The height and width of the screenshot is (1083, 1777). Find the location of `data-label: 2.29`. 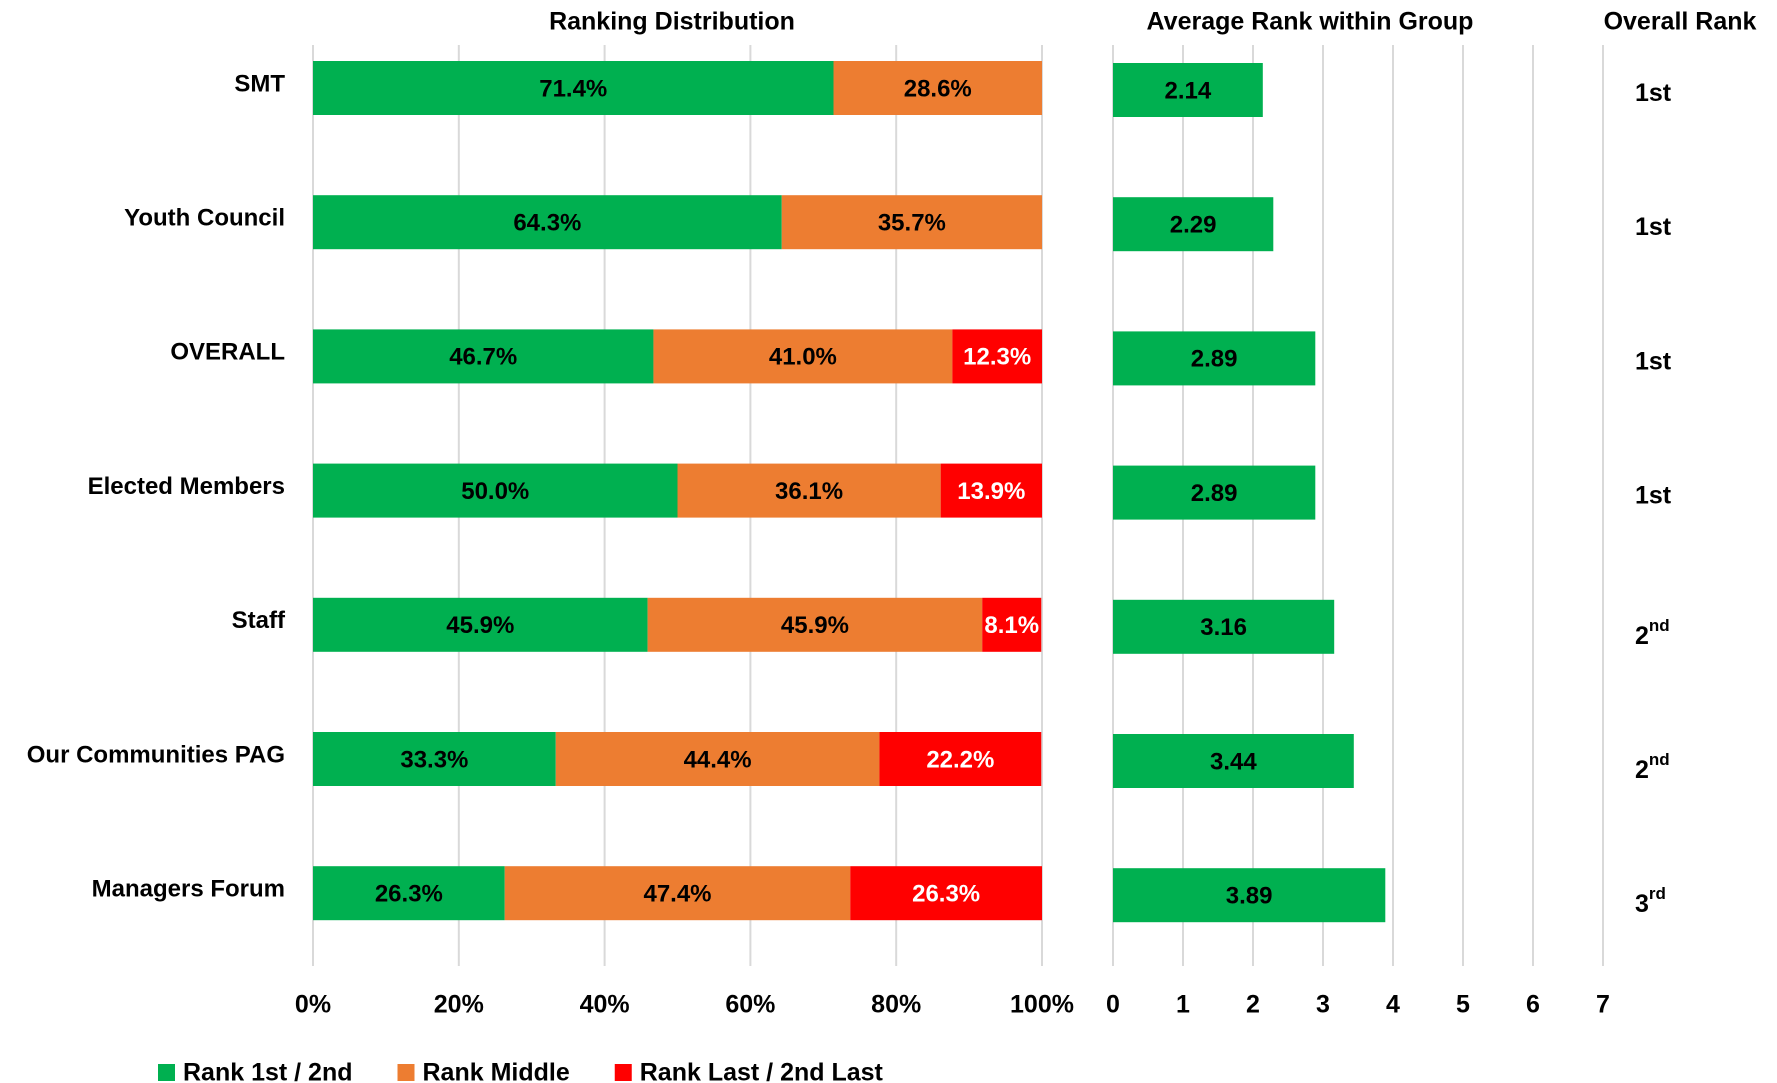

data-label: 2.29 is located at coordinates (1193, 225).